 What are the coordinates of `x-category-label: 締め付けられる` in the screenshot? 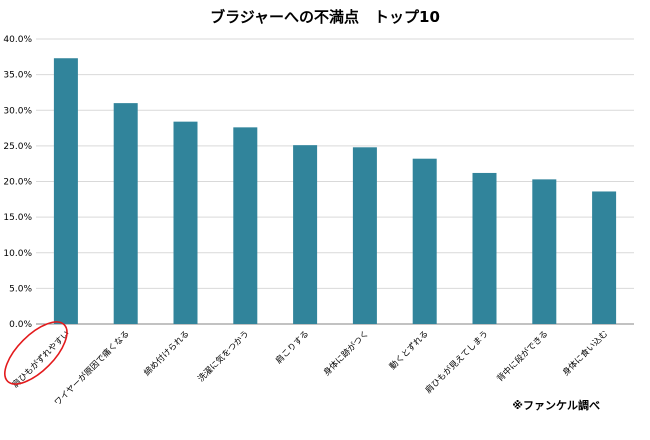 It's located at (167, 353).